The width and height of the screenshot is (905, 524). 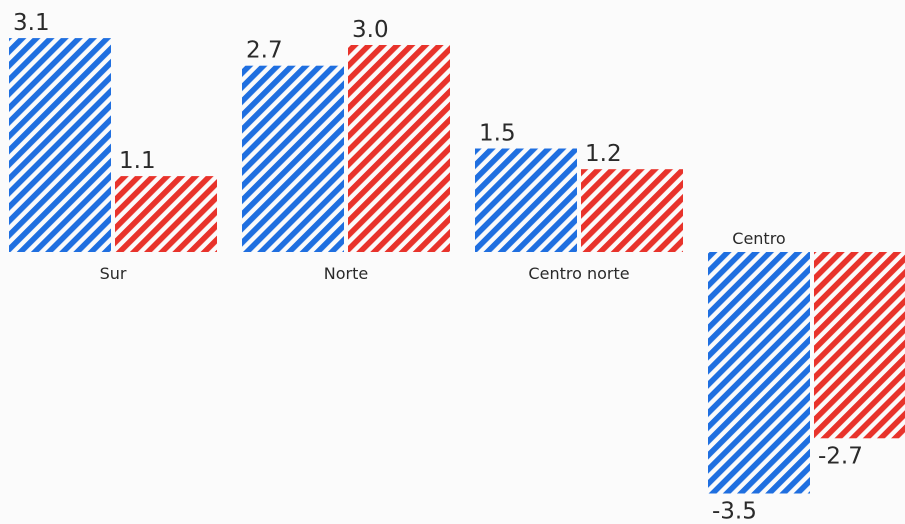 What do you see at coordinates (578, 273) in the screenshot?
I see `category-label-centro-norte: Centro norte` at bounding box center [578, 273].